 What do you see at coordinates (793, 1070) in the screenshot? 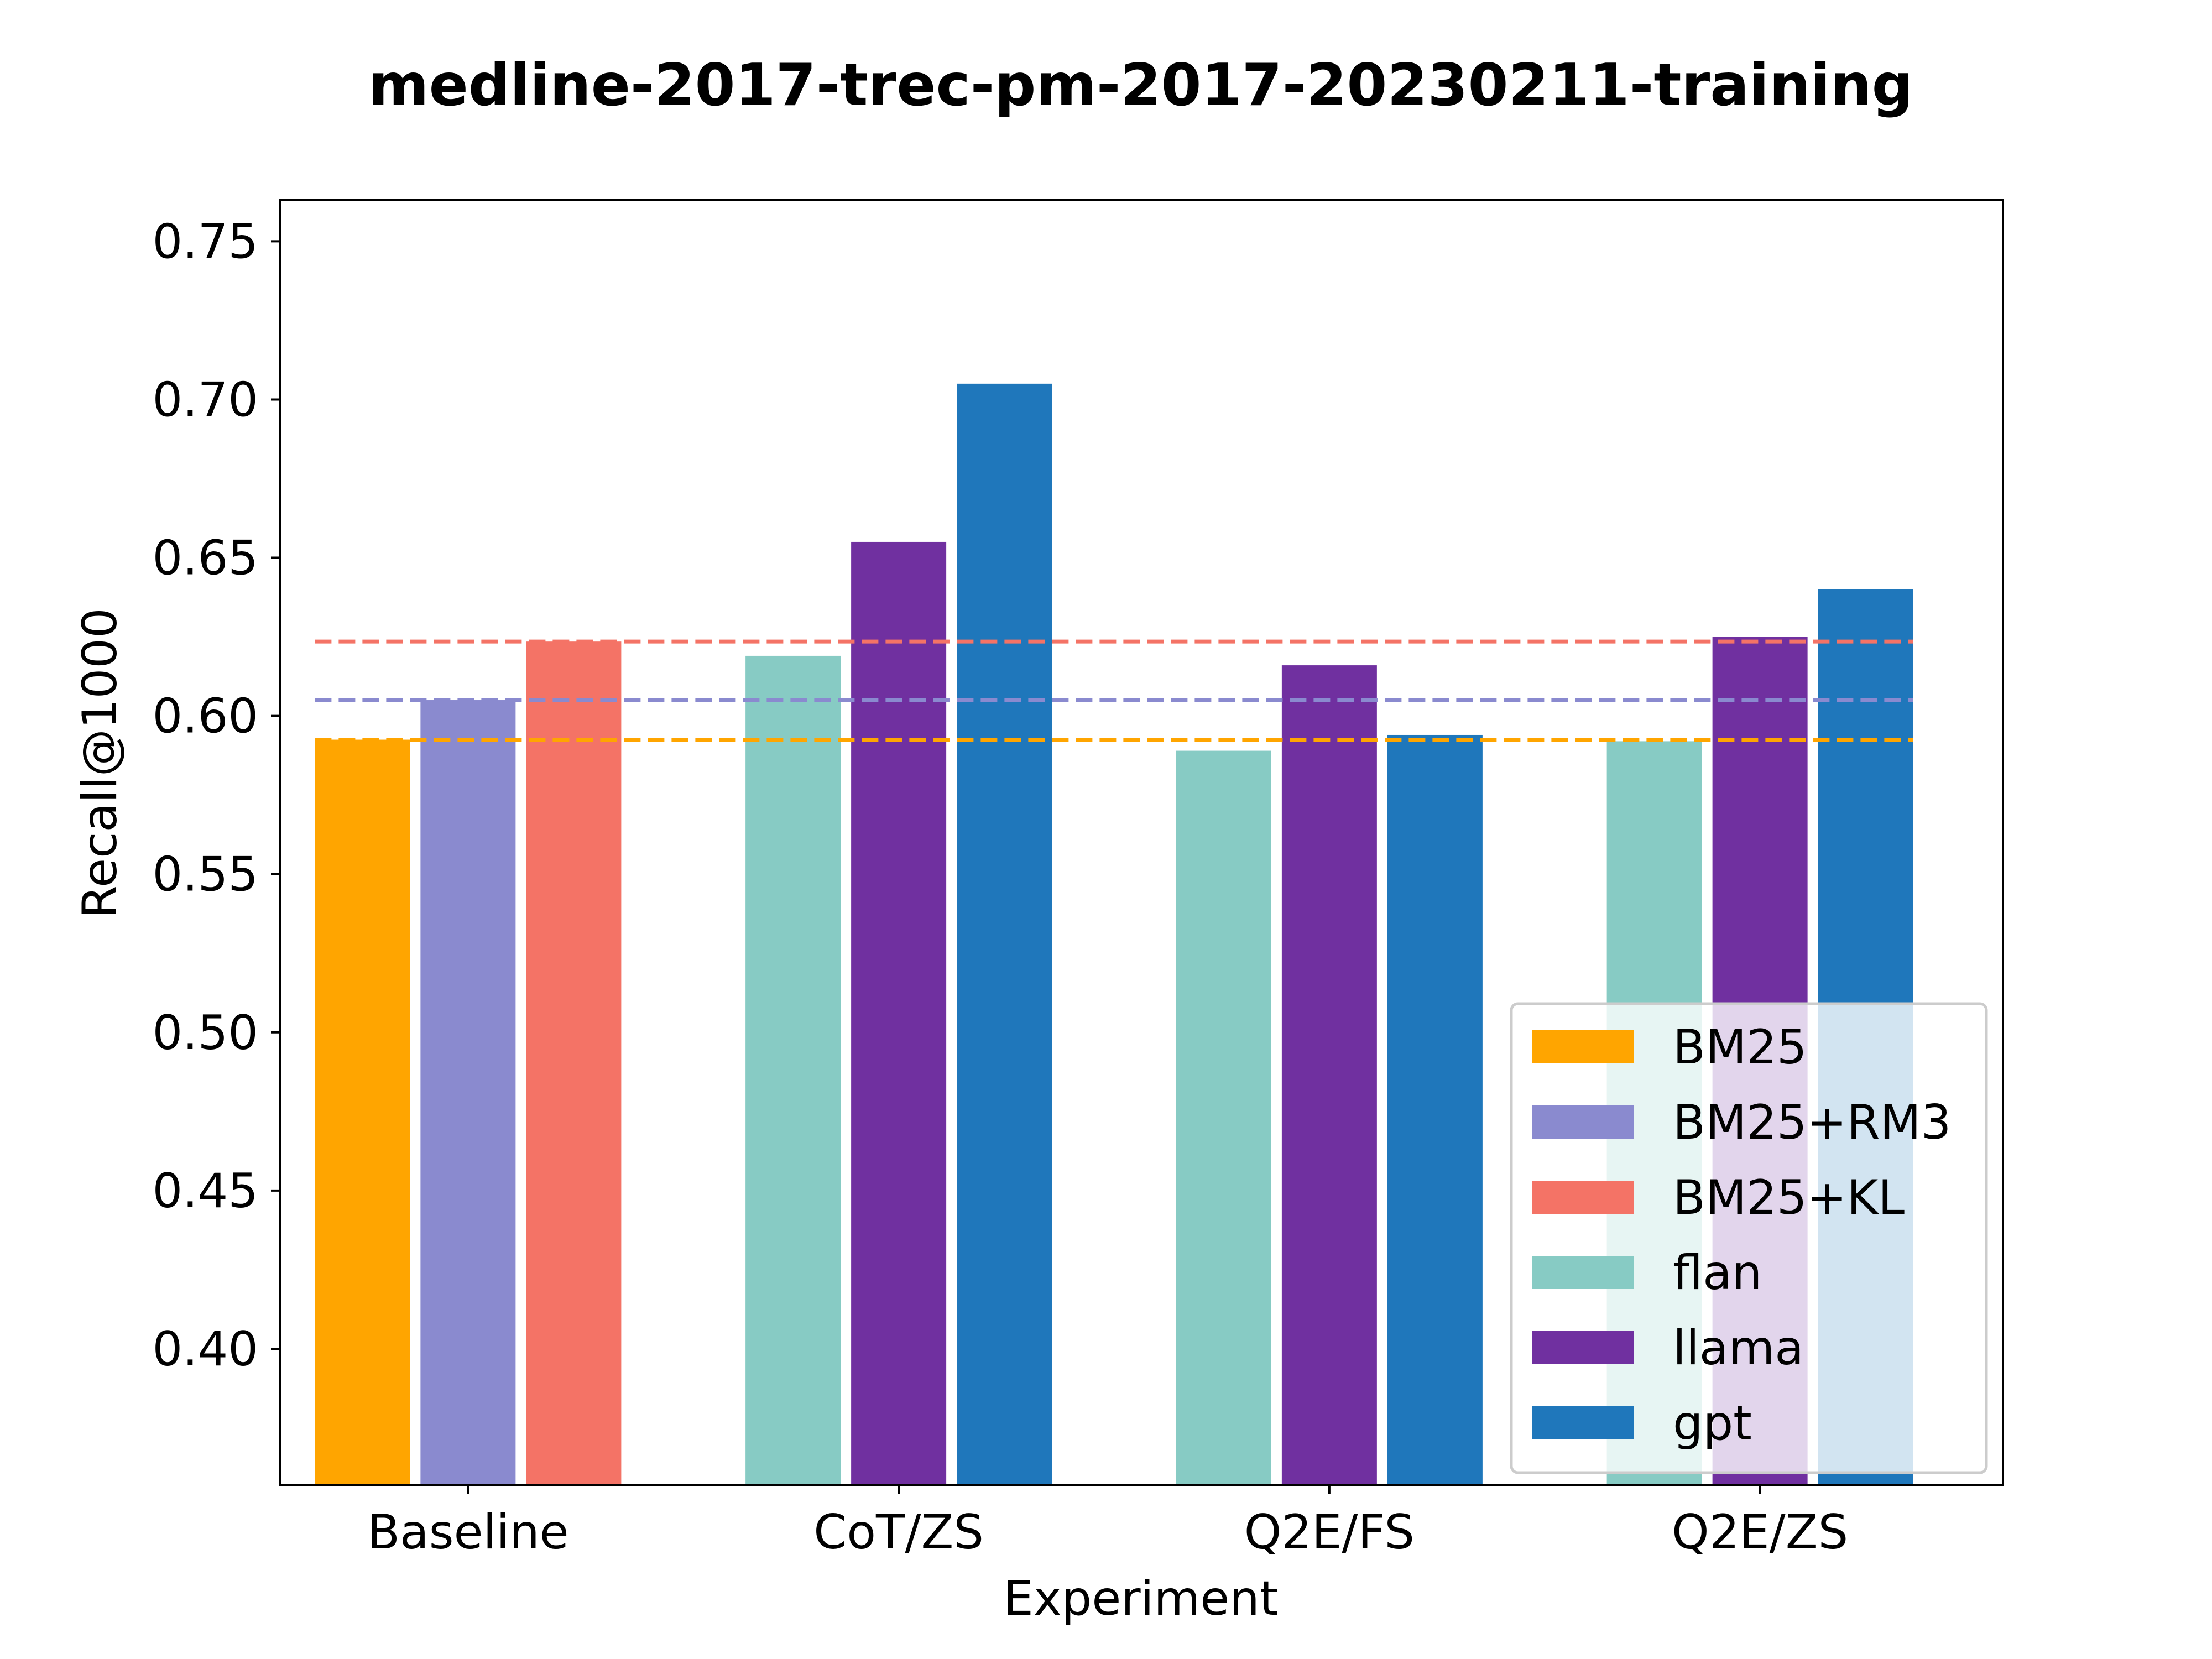
I see `bar-cot-zs-flan` at bounding box center [793, 1070].